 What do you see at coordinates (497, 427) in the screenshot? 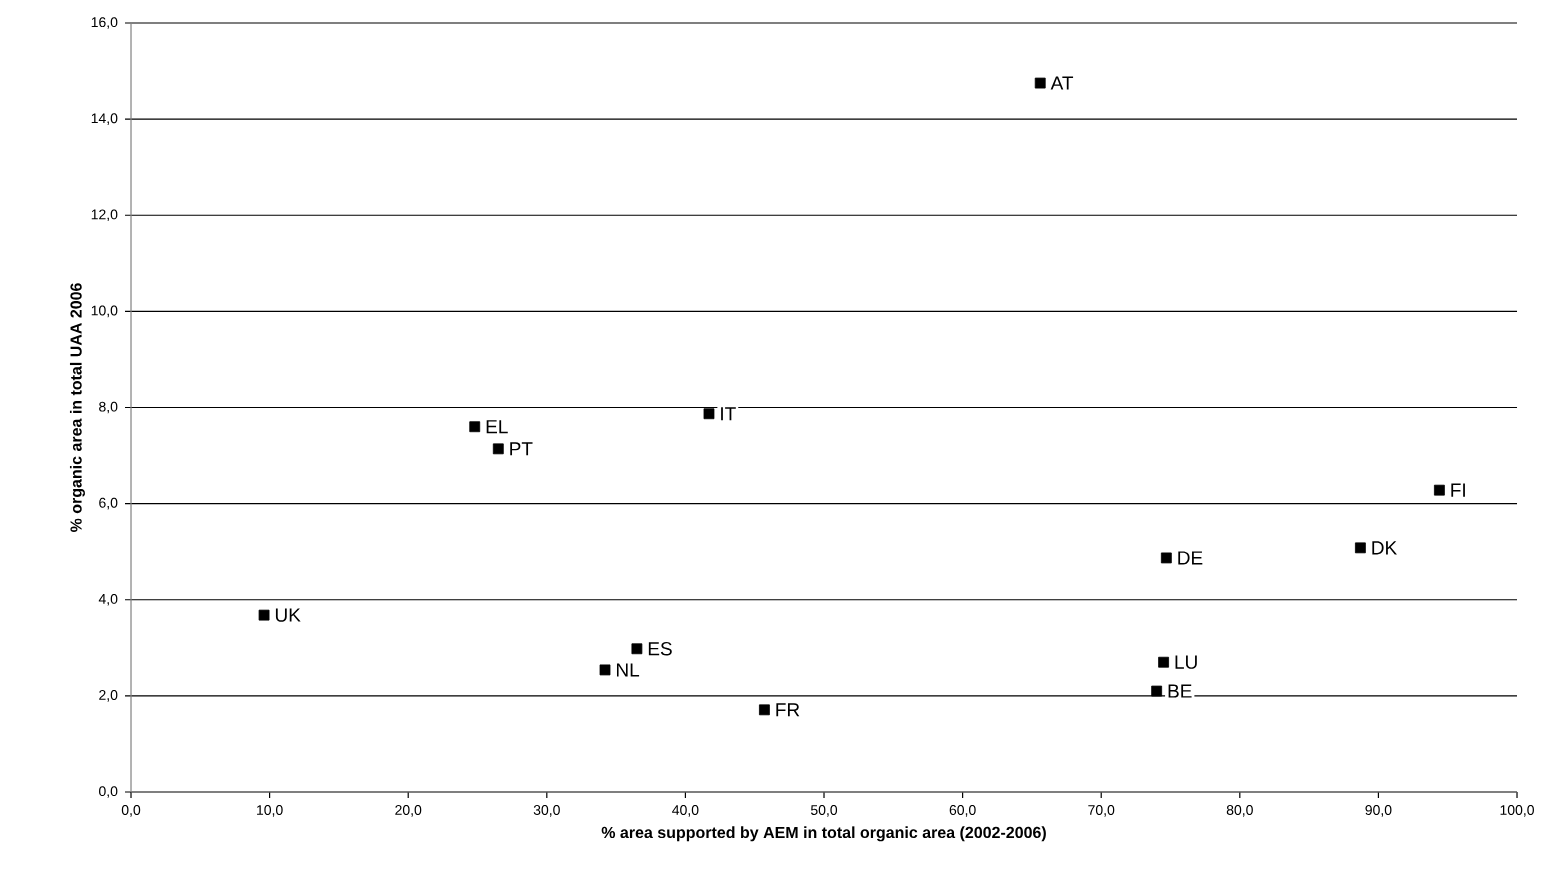
I see `annotation: EL` at bounding box center [497, 427].